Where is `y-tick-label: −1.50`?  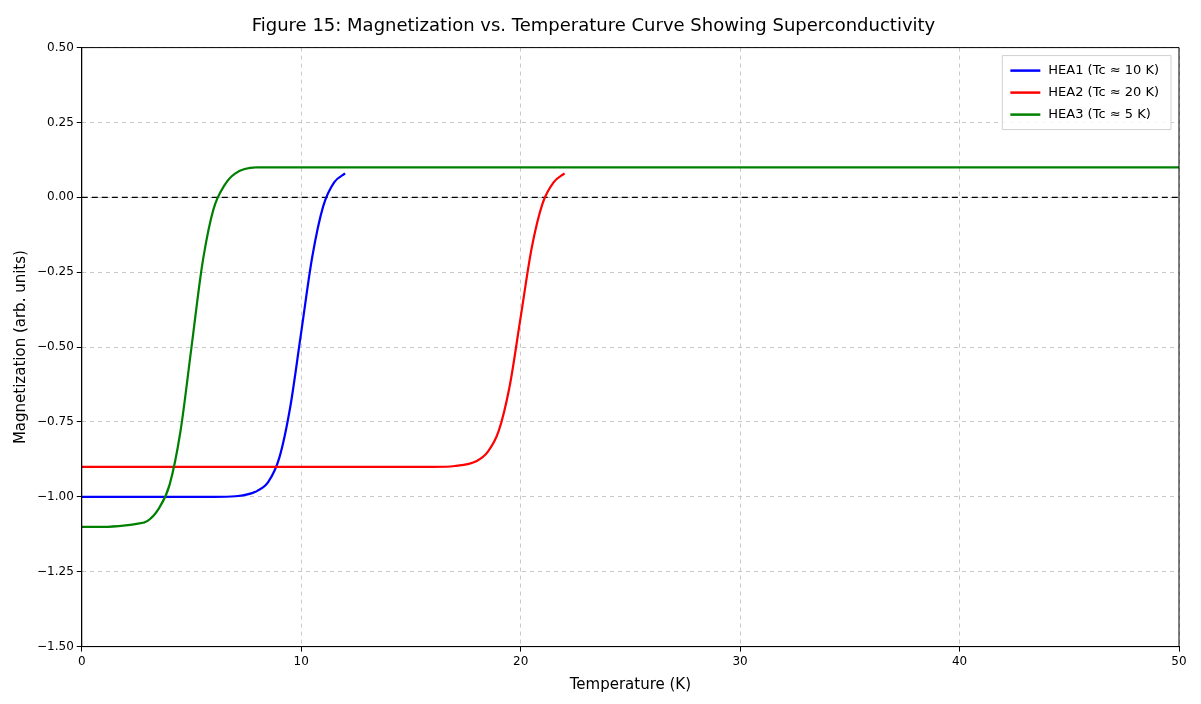
y-tick-label: −1.50 is located at coordinates (55, 645).